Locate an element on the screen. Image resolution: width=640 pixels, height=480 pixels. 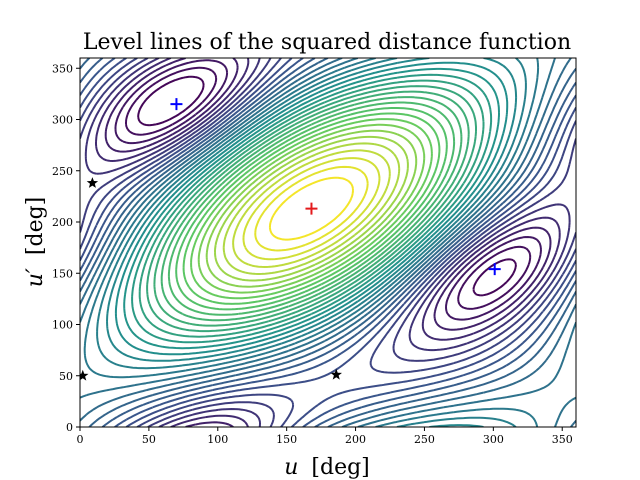
x-tick-label: 250 is located at coordinates (424, 439).